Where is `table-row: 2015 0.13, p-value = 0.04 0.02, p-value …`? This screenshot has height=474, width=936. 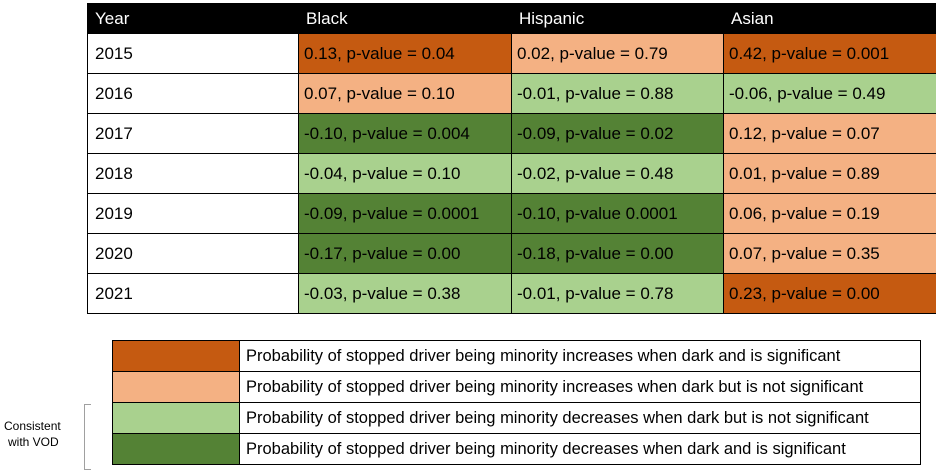
table-row: 2015 0.13, p-value = 0.04 0.02, p-value … is located at coordinates (511, 53).